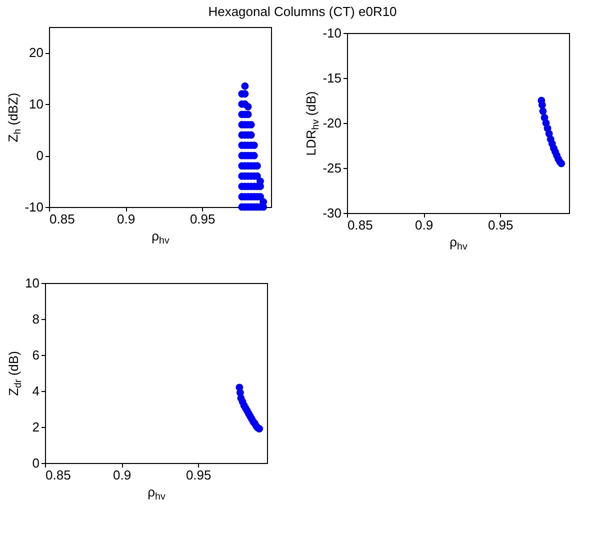 This screenshot has width=605, height=536. Describe the element at coordinates (36, 355) in the screenshot. I see `y-tick-label: 6` at that location.